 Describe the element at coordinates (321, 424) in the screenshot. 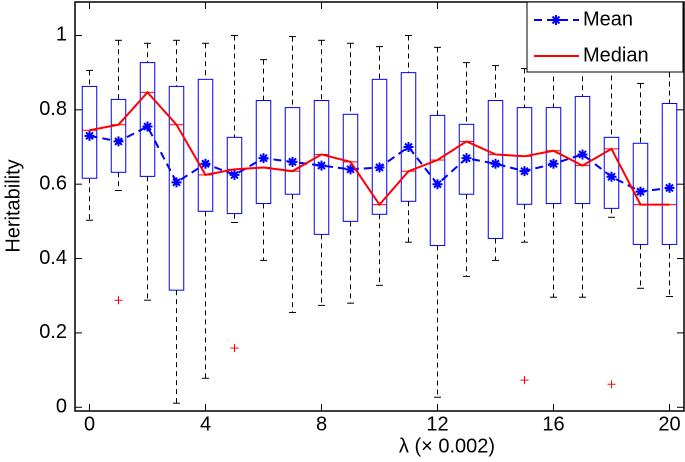

I see `x-tick-label: 8` at that location.